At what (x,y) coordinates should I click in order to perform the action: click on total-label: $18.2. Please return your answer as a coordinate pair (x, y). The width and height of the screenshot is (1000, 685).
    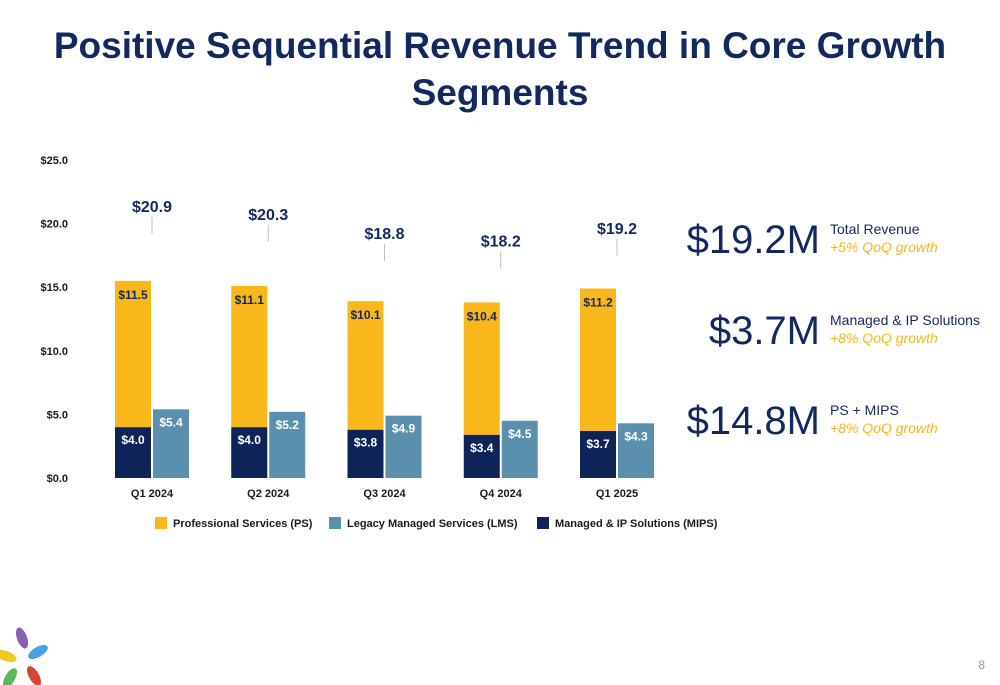
    Looking at the image, I should click on (501, 241).